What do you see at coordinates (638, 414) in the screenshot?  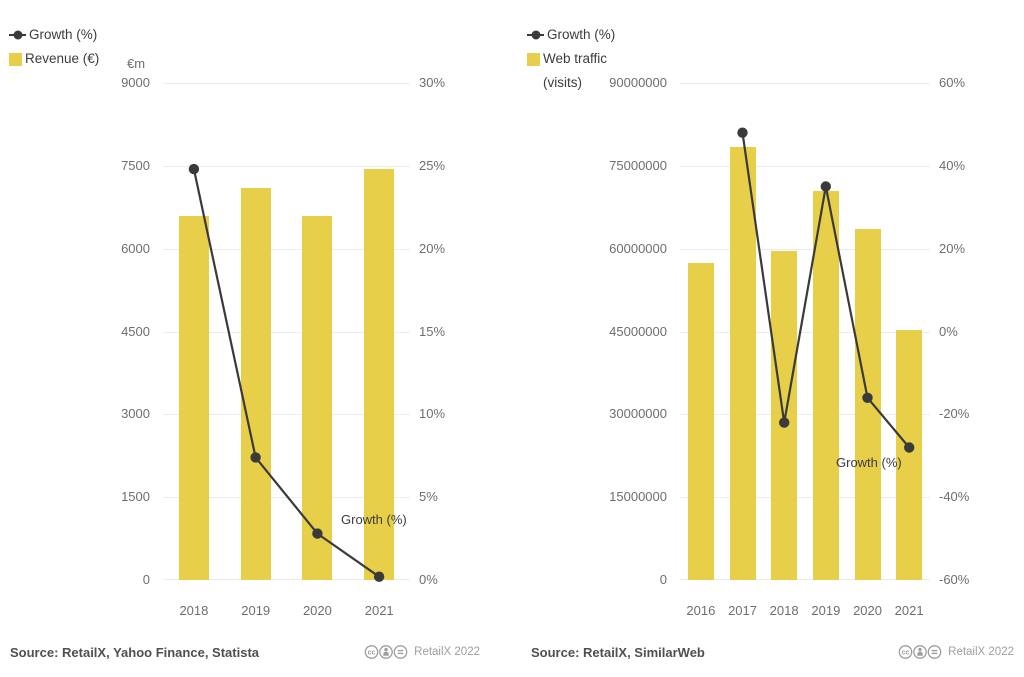 I see `y-axis-tick-label: 30000000` at bounding box center [638, 414].